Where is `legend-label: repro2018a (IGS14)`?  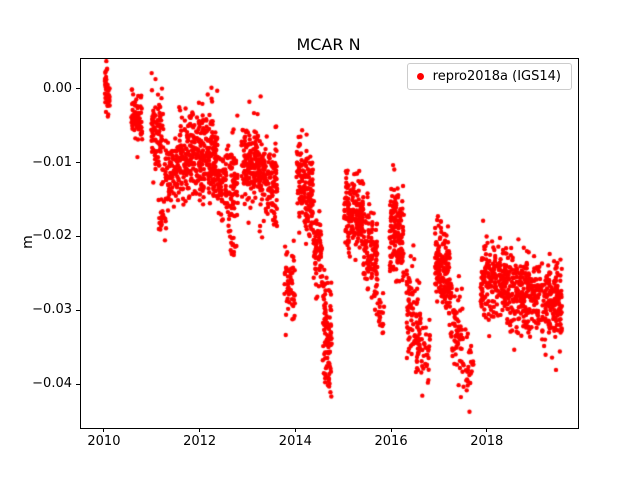 legend-label: repro2018a (IGS14) is located at coordinates (496, 76).